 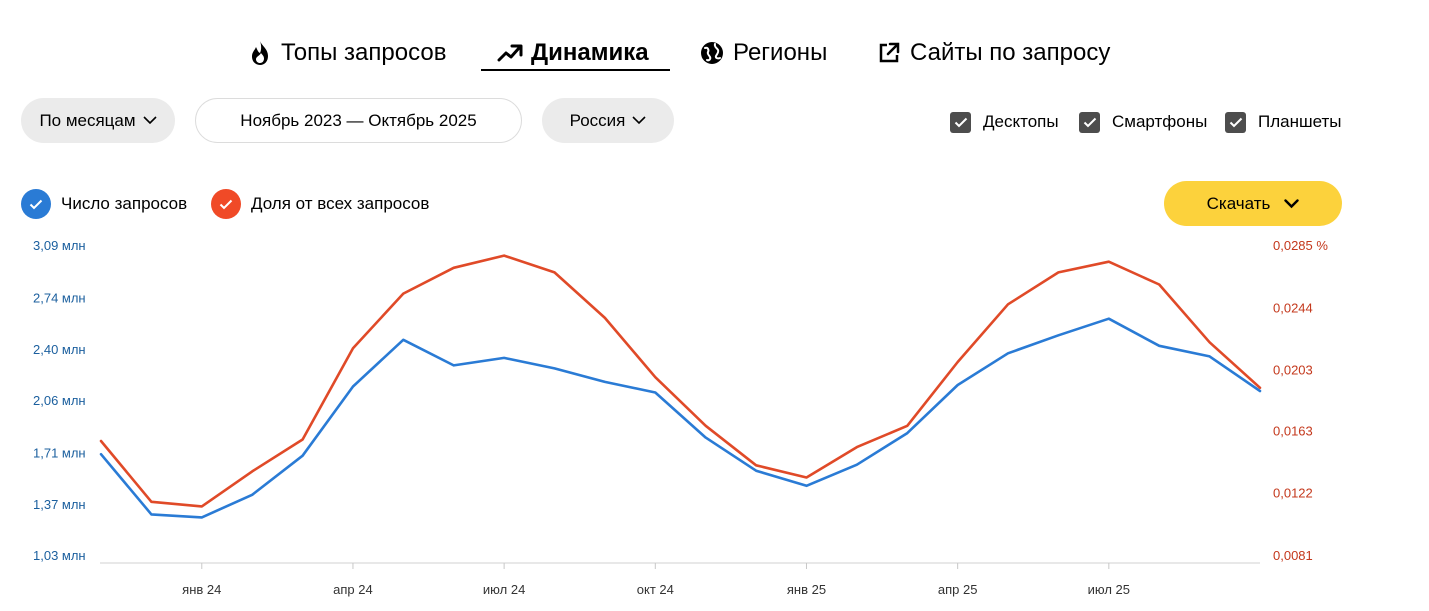 I want to click on metric-share-toggle: Доля от всех запросов, so click(x=320, y=204).